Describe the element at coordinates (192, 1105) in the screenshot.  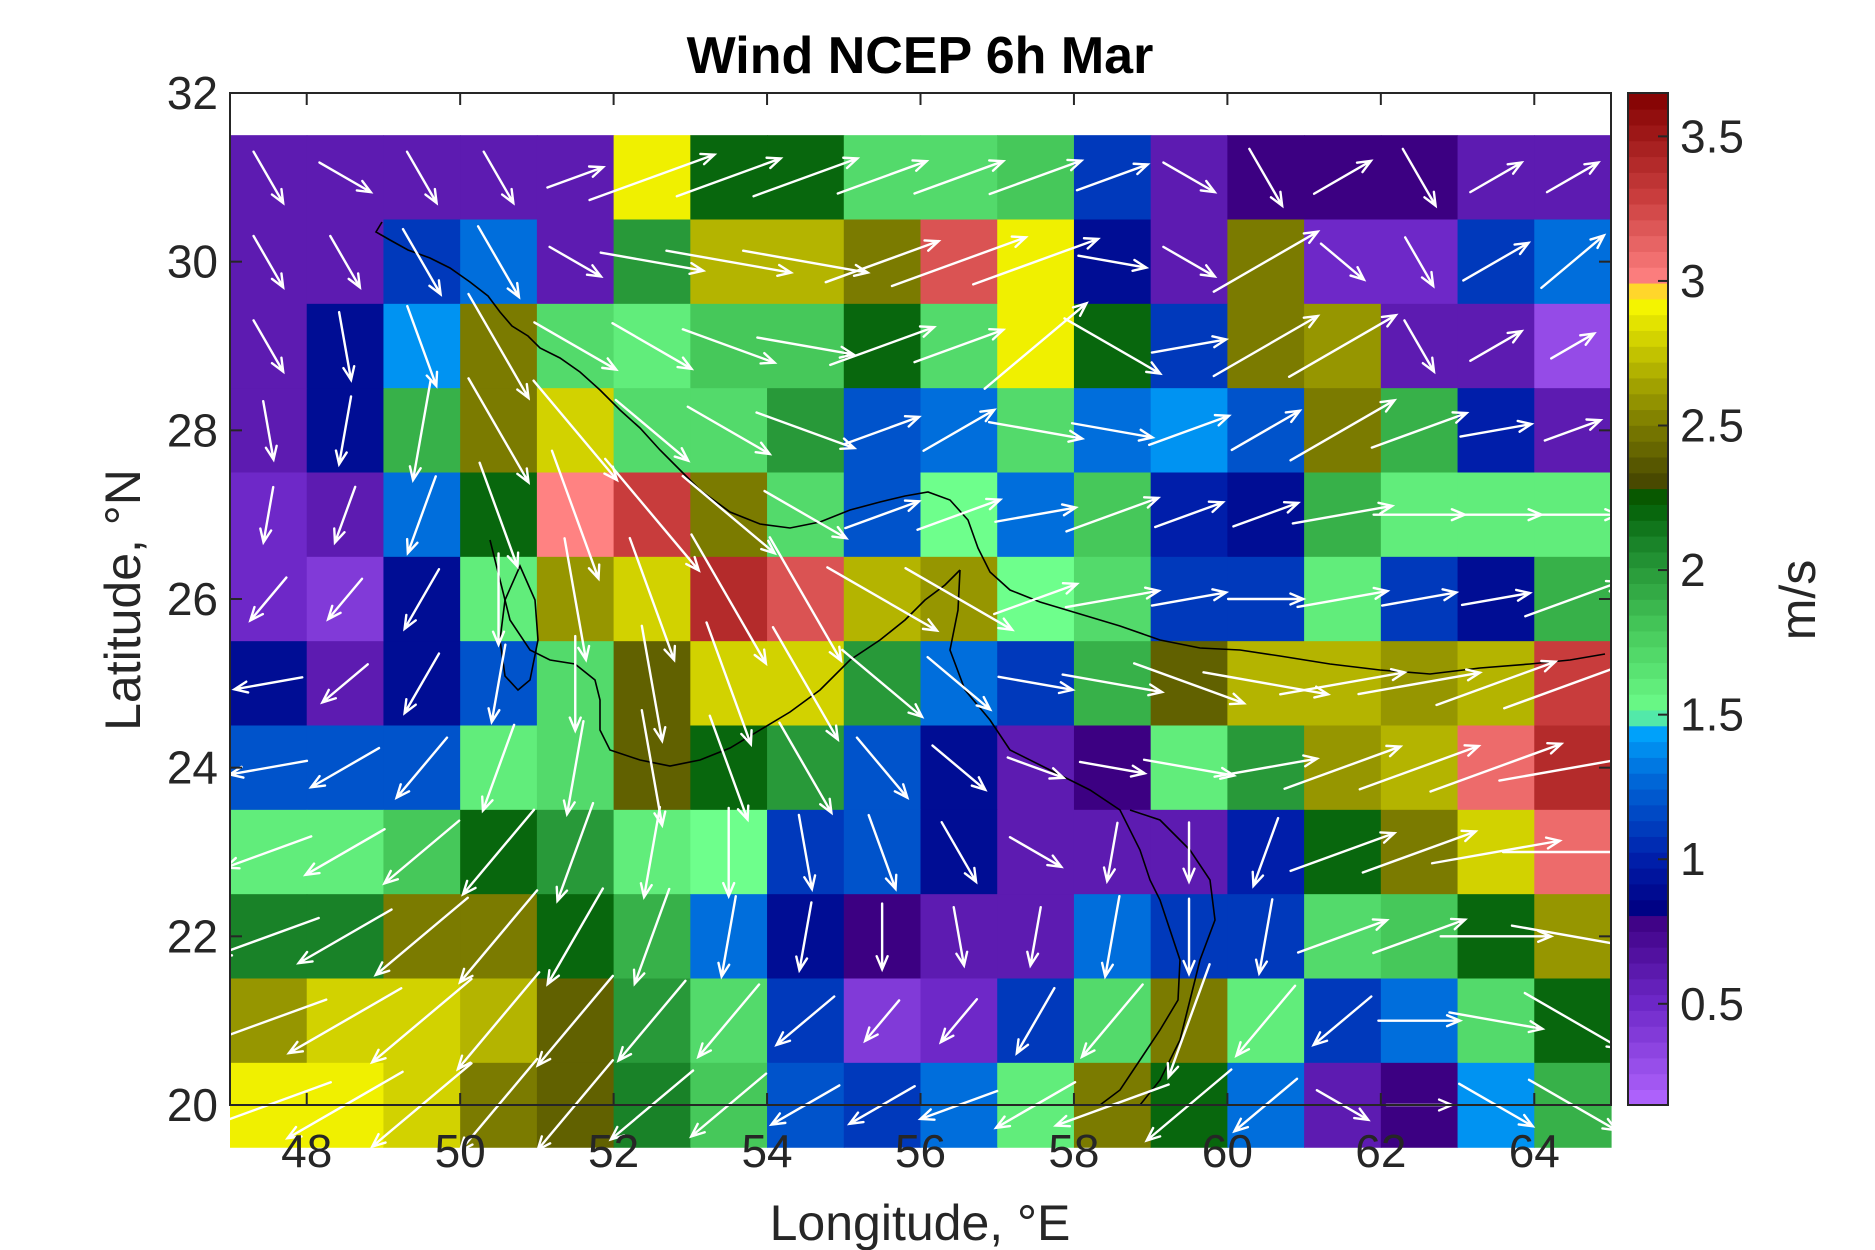
I see `y-tick-label: 20` at that location.